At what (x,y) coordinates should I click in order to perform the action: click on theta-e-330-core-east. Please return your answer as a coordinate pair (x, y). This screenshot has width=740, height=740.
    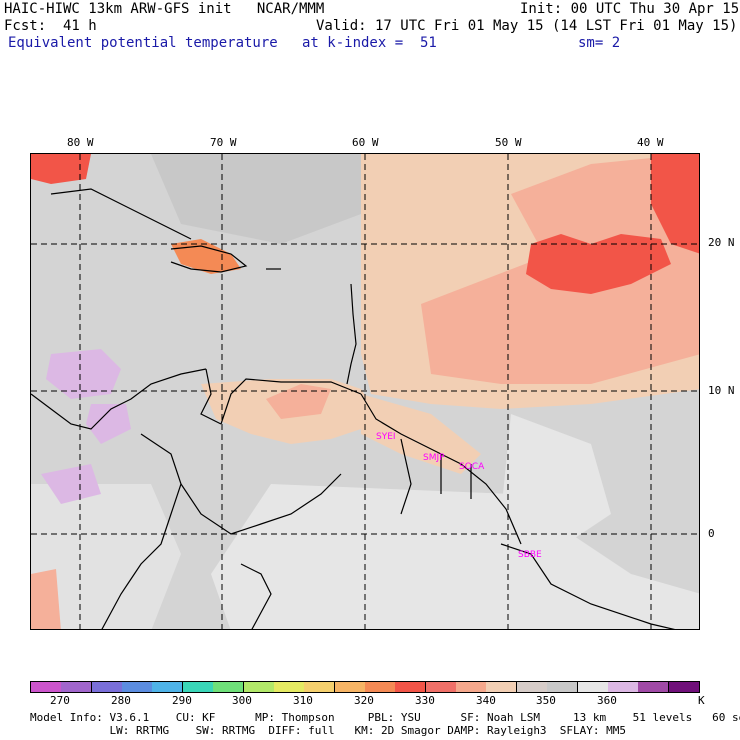
    Looking at the image, I should click on (675, 204).